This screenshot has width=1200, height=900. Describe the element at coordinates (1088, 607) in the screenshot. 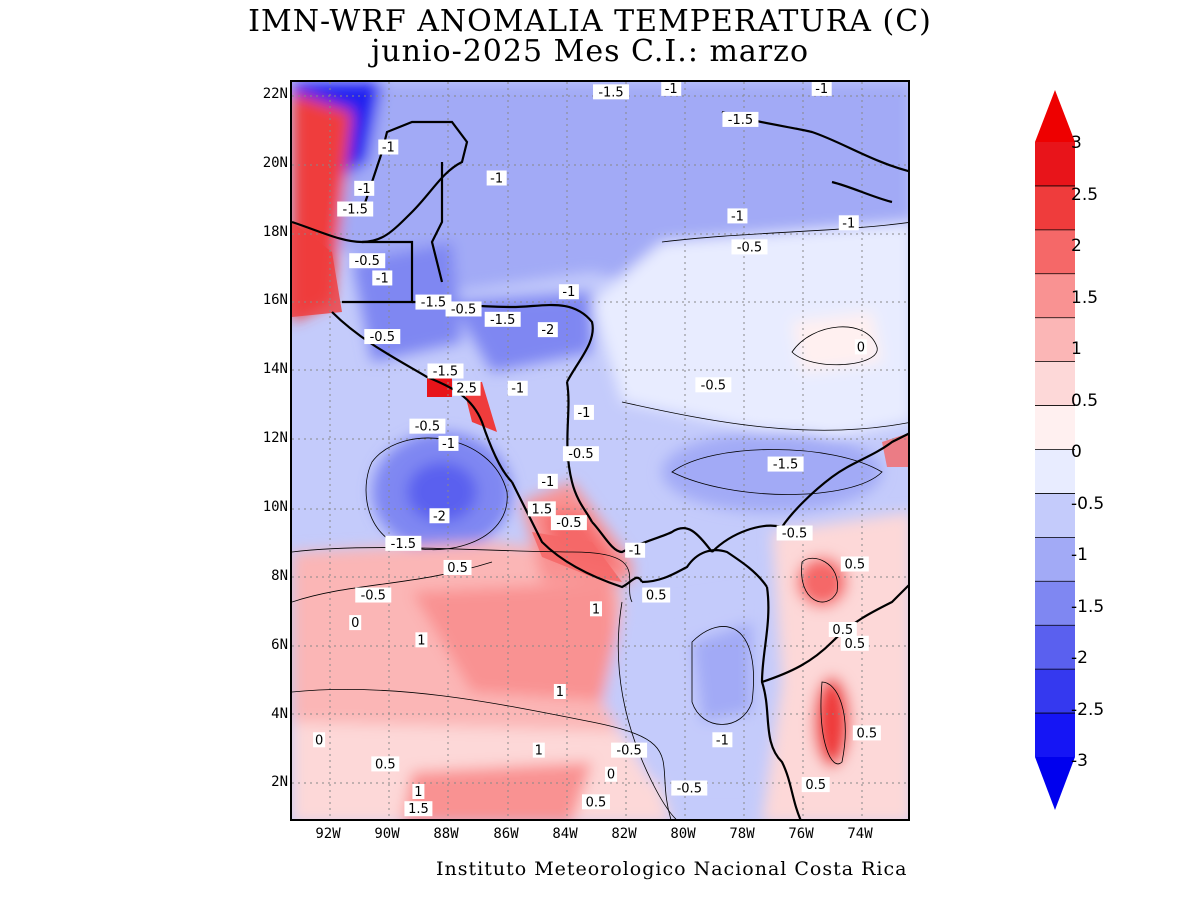

I see `colorbar-label-neg-1-5: -1.5` at that location.